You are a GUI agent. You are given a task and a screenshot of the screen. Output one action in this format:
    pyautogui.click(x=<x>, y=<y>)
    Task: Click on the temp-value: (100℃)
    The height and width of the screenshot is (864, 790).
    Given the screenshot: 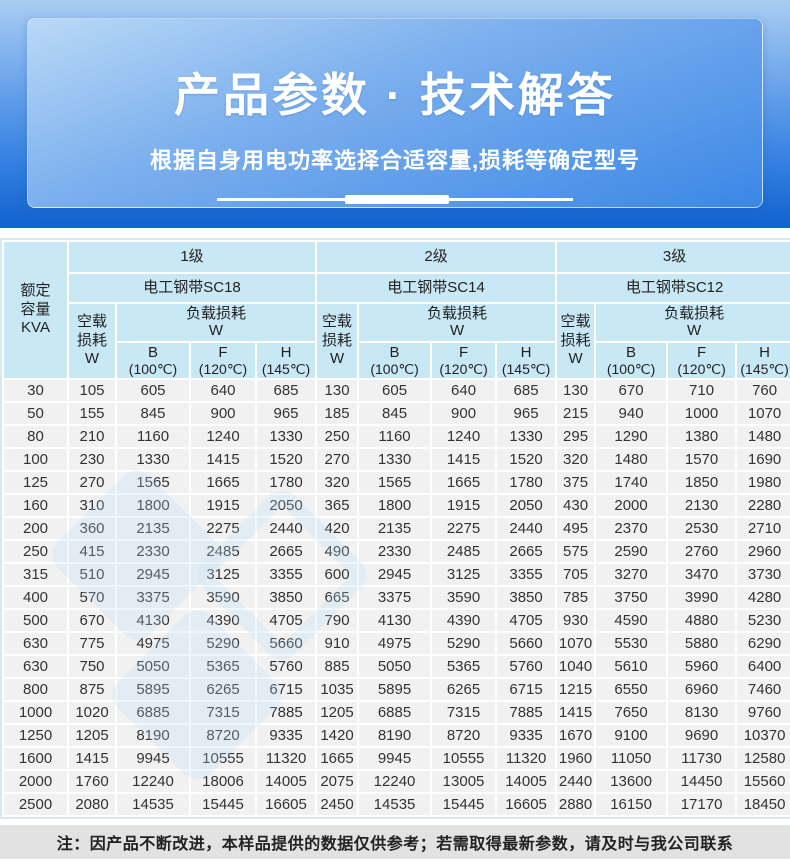 What is the action you would take?
    pyautogui.click(x=394, y=368)
    